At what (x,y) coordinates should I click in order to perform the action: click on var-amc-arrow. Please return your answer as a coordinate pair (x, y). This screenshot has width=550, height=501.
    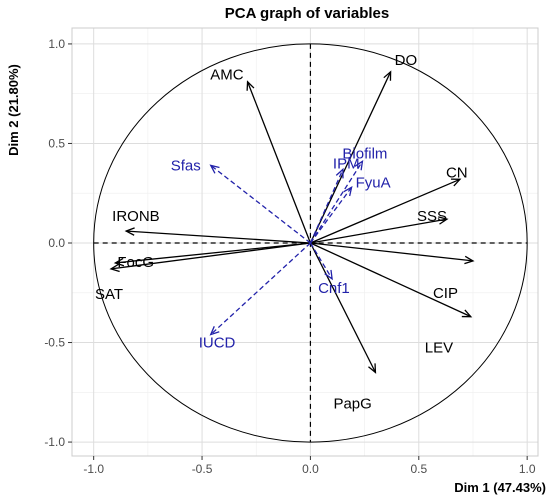
    Looking at the image, I should click on (279, 162).